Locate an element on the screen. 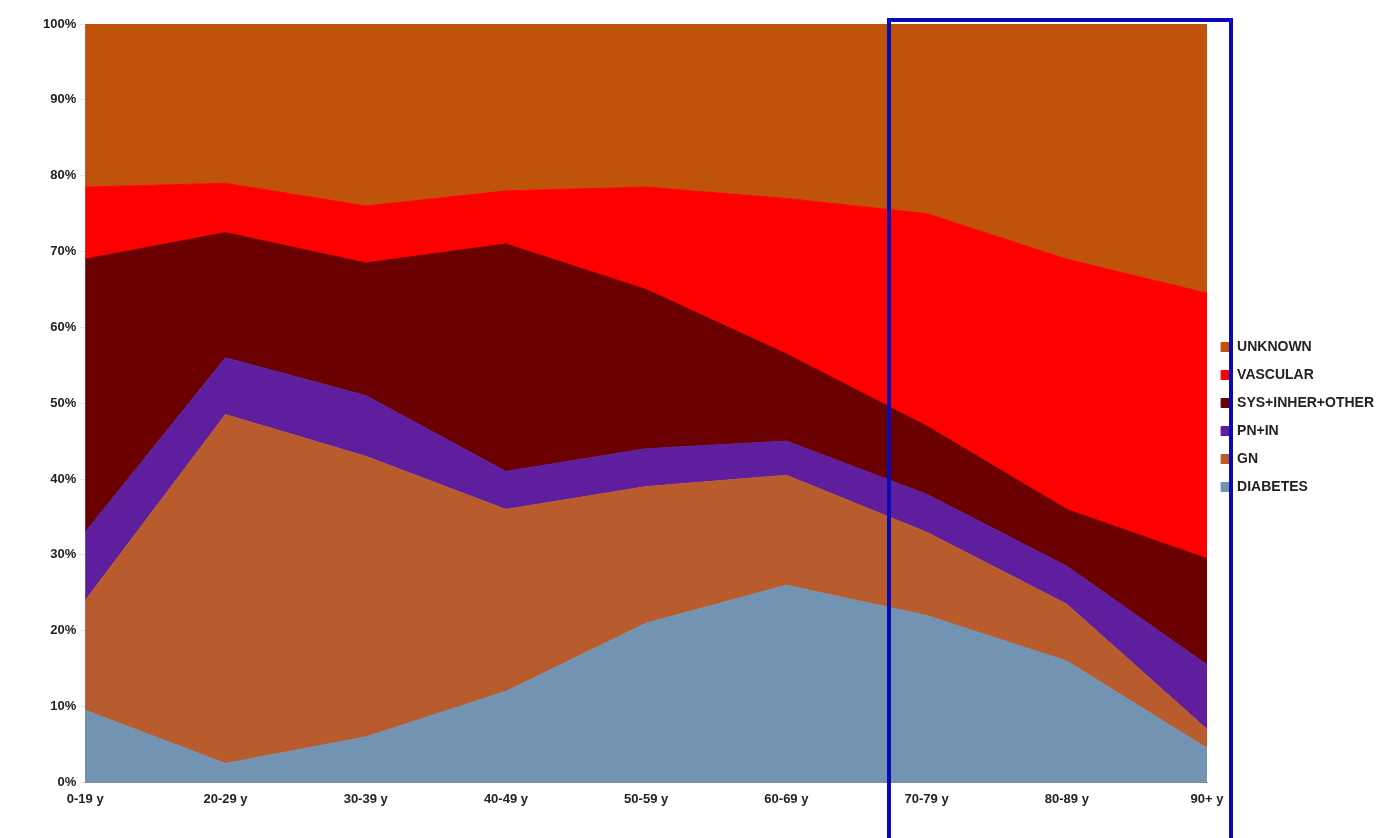 The width and height of the screenshot is (1384, 838). x-tick-label: 20-29 y is located at coordinates (226, 798).